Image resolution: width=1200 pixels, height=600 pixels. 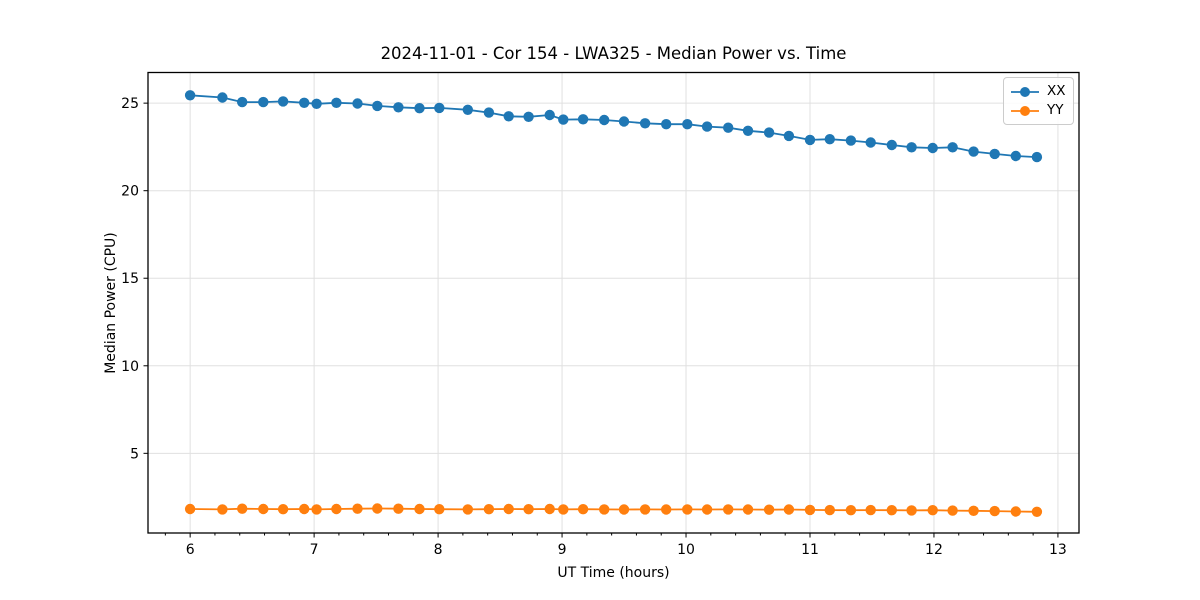 What do you see at coordinates (190, 550) in the screenshot?
I see `x-tick-label: 6` at bounding box center [190, 550].